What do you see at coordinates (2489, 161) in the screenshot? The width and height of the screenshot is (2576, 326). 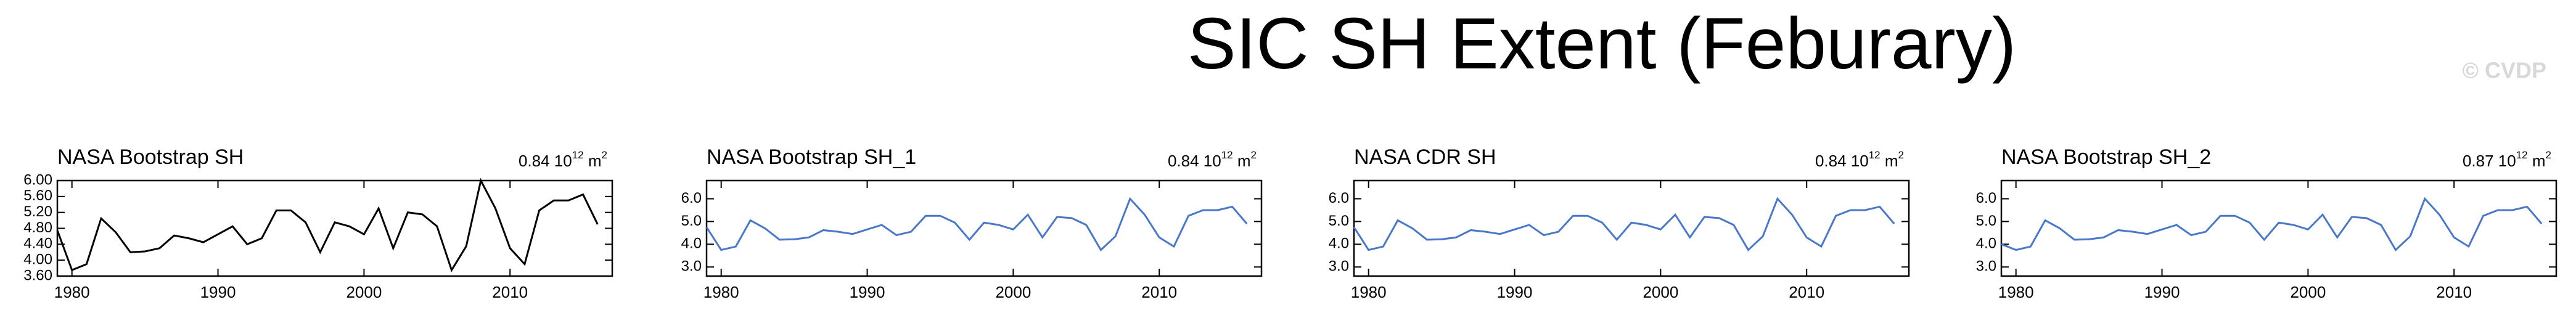 I see `annotation-part: 0.87 10` at bounding box center [2489, 161].